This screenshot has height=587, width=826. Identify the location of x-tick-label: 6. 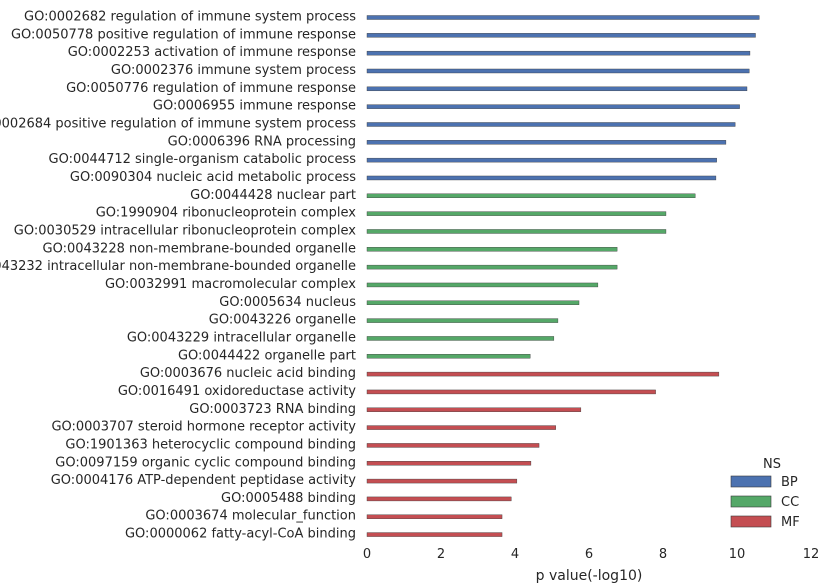
(589, 554).